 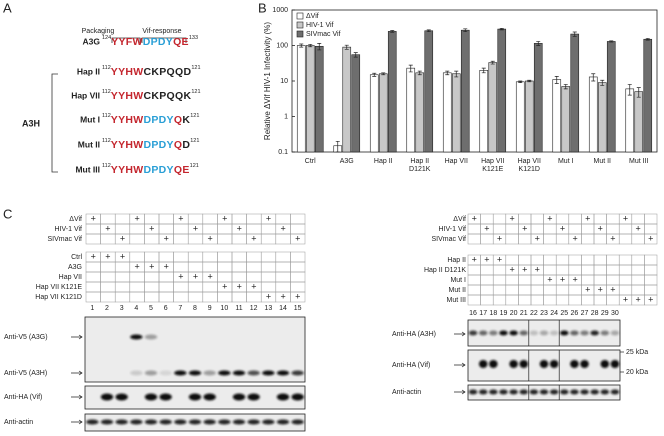 I want to click on y-tick-label: 10, so click(x=284, y=81).